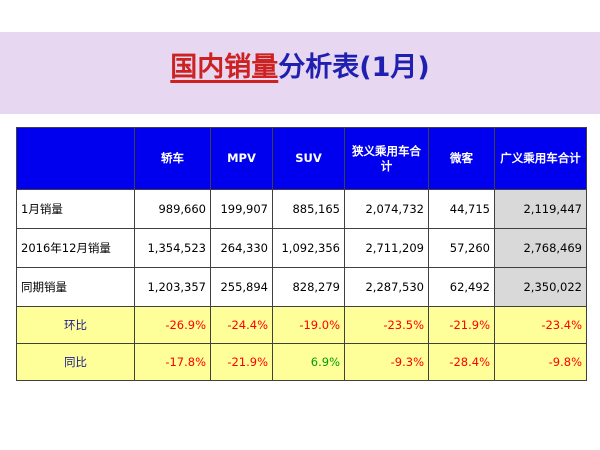 This screenshot has height=450, width=600. Describe the element at coordinates (241, 248) in the screenshot. I see `table-cell: 264,330` at that location.